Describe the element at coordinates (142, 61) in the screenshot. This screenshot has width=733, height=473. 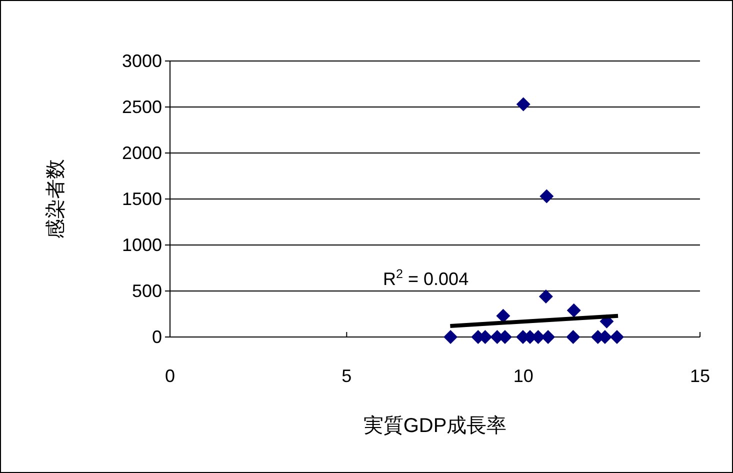
I see `y-tick-label: 3000` at that location.